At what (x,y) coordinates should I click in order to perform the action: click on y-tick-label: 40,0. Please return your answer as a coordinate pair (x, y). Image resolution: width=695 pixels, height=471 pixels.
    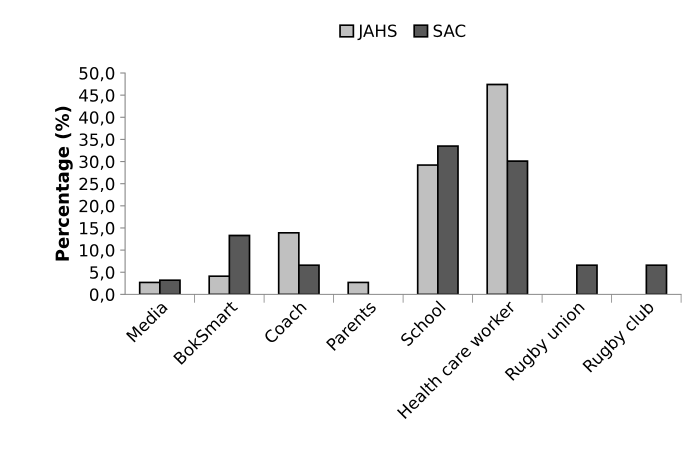
    Looking at the image, I should click on (96, 118).